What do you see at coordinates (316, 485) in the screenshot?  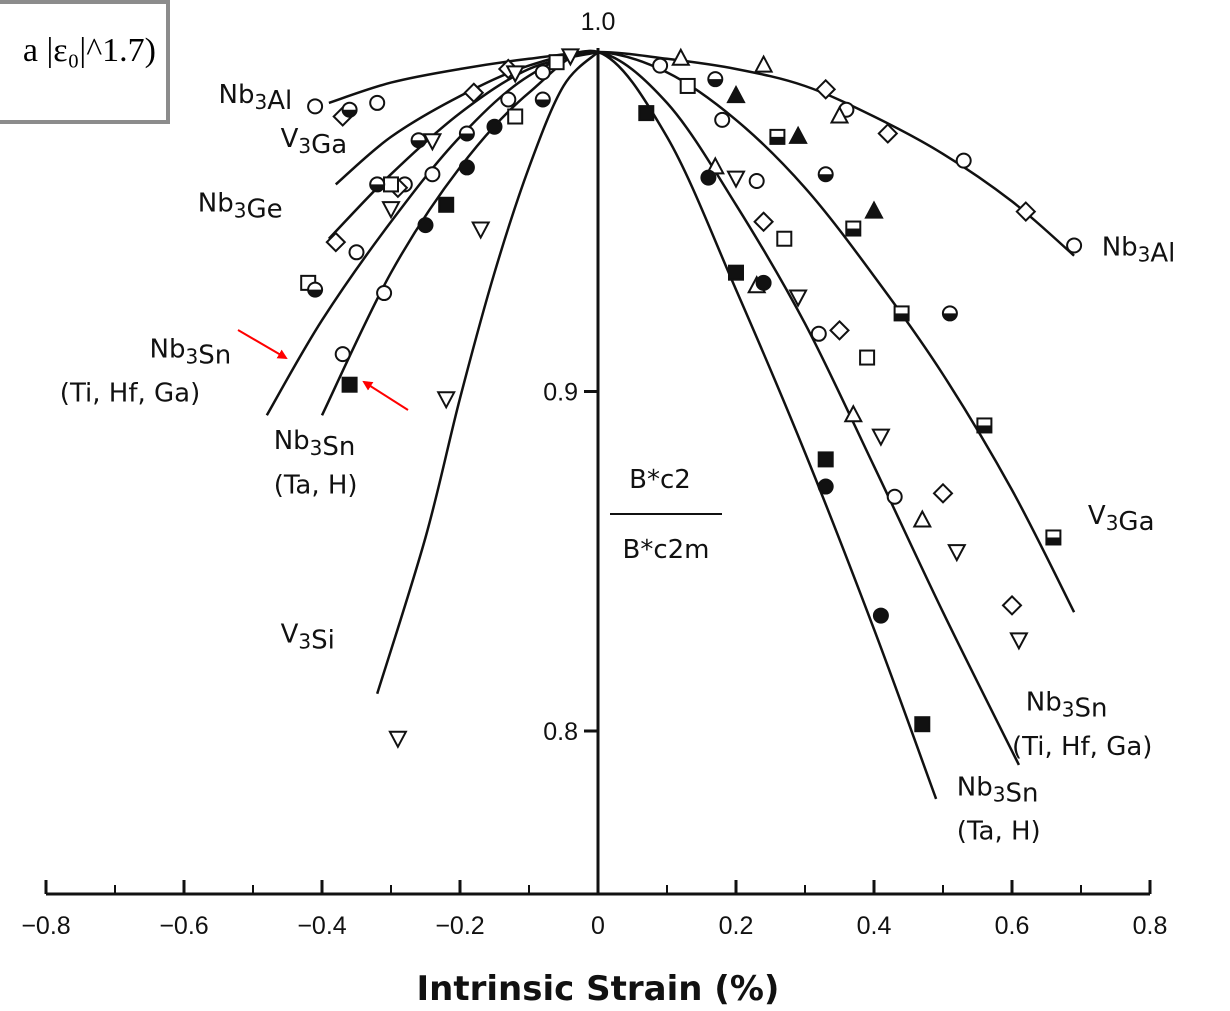 I see `label-tah-left: (Ta, H)` at bounding box center [316, 485].